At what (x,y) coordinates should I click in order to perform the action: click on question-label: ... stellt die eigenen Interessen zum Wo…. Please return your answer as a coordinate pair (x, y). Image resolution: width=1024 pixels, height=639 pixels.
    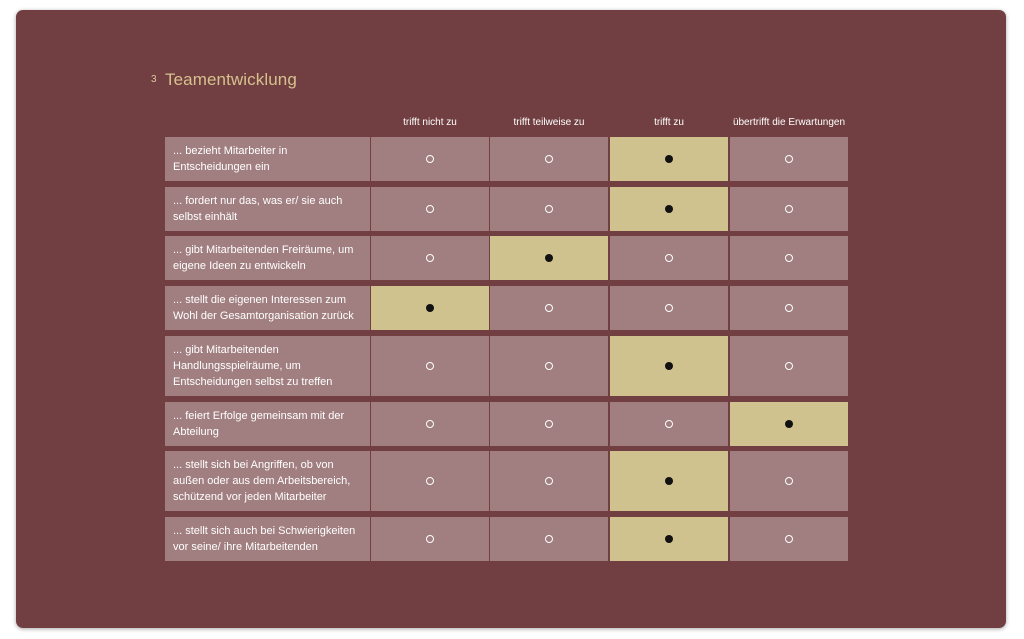
    Looking at the image, I should click on (267, 308).